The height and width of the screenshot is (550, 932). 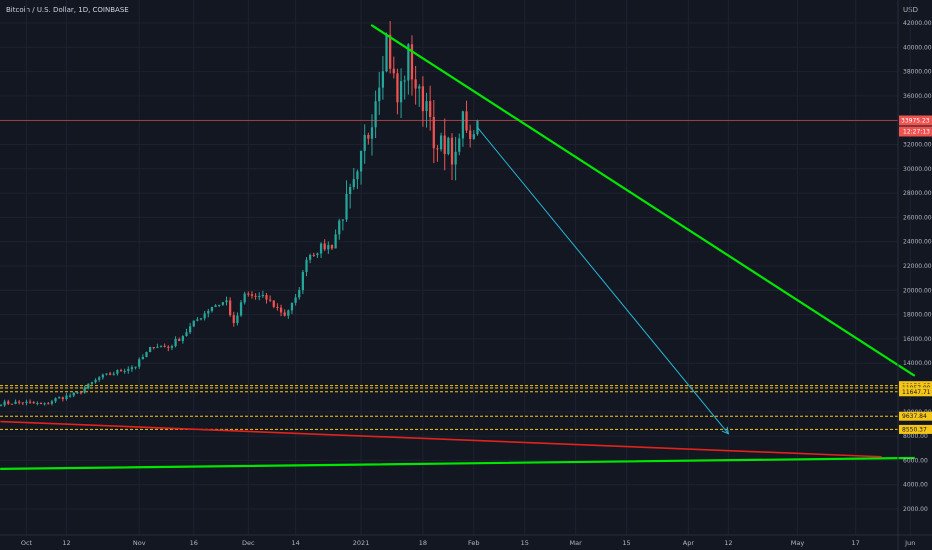 I want to click on price-tick: 22000.00, so click(x=917, y=266).